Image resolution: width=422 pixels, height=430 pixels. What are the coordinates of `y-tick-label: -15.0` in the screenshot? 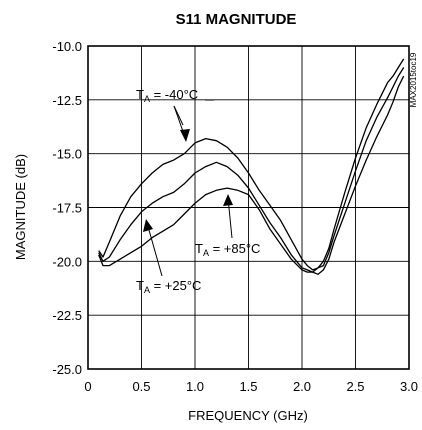 It's located at (67, 154).